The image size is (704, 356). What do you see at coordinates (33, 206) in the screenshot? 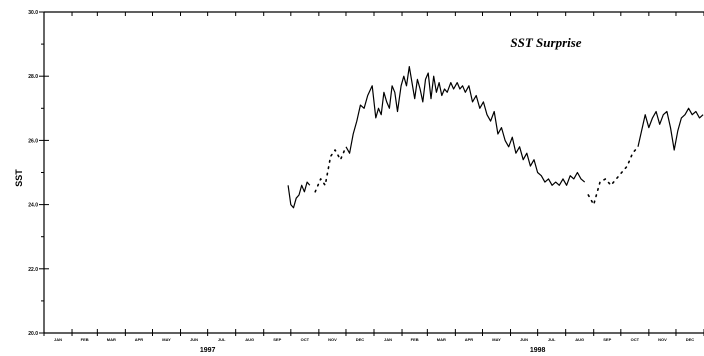
I see `y-tick-label: 24.0` at bounding box center [33, 206].